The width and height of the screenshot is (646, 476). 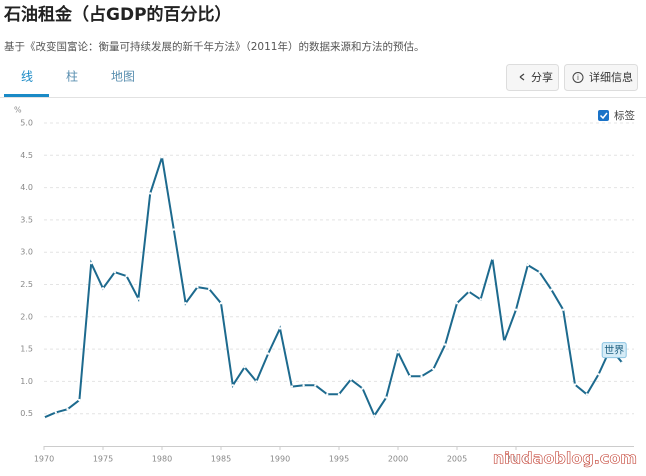 What do you see at coordinates (72, 76) in the screenshot?
I see `tab: 柱` at bounding box center [72, 76].